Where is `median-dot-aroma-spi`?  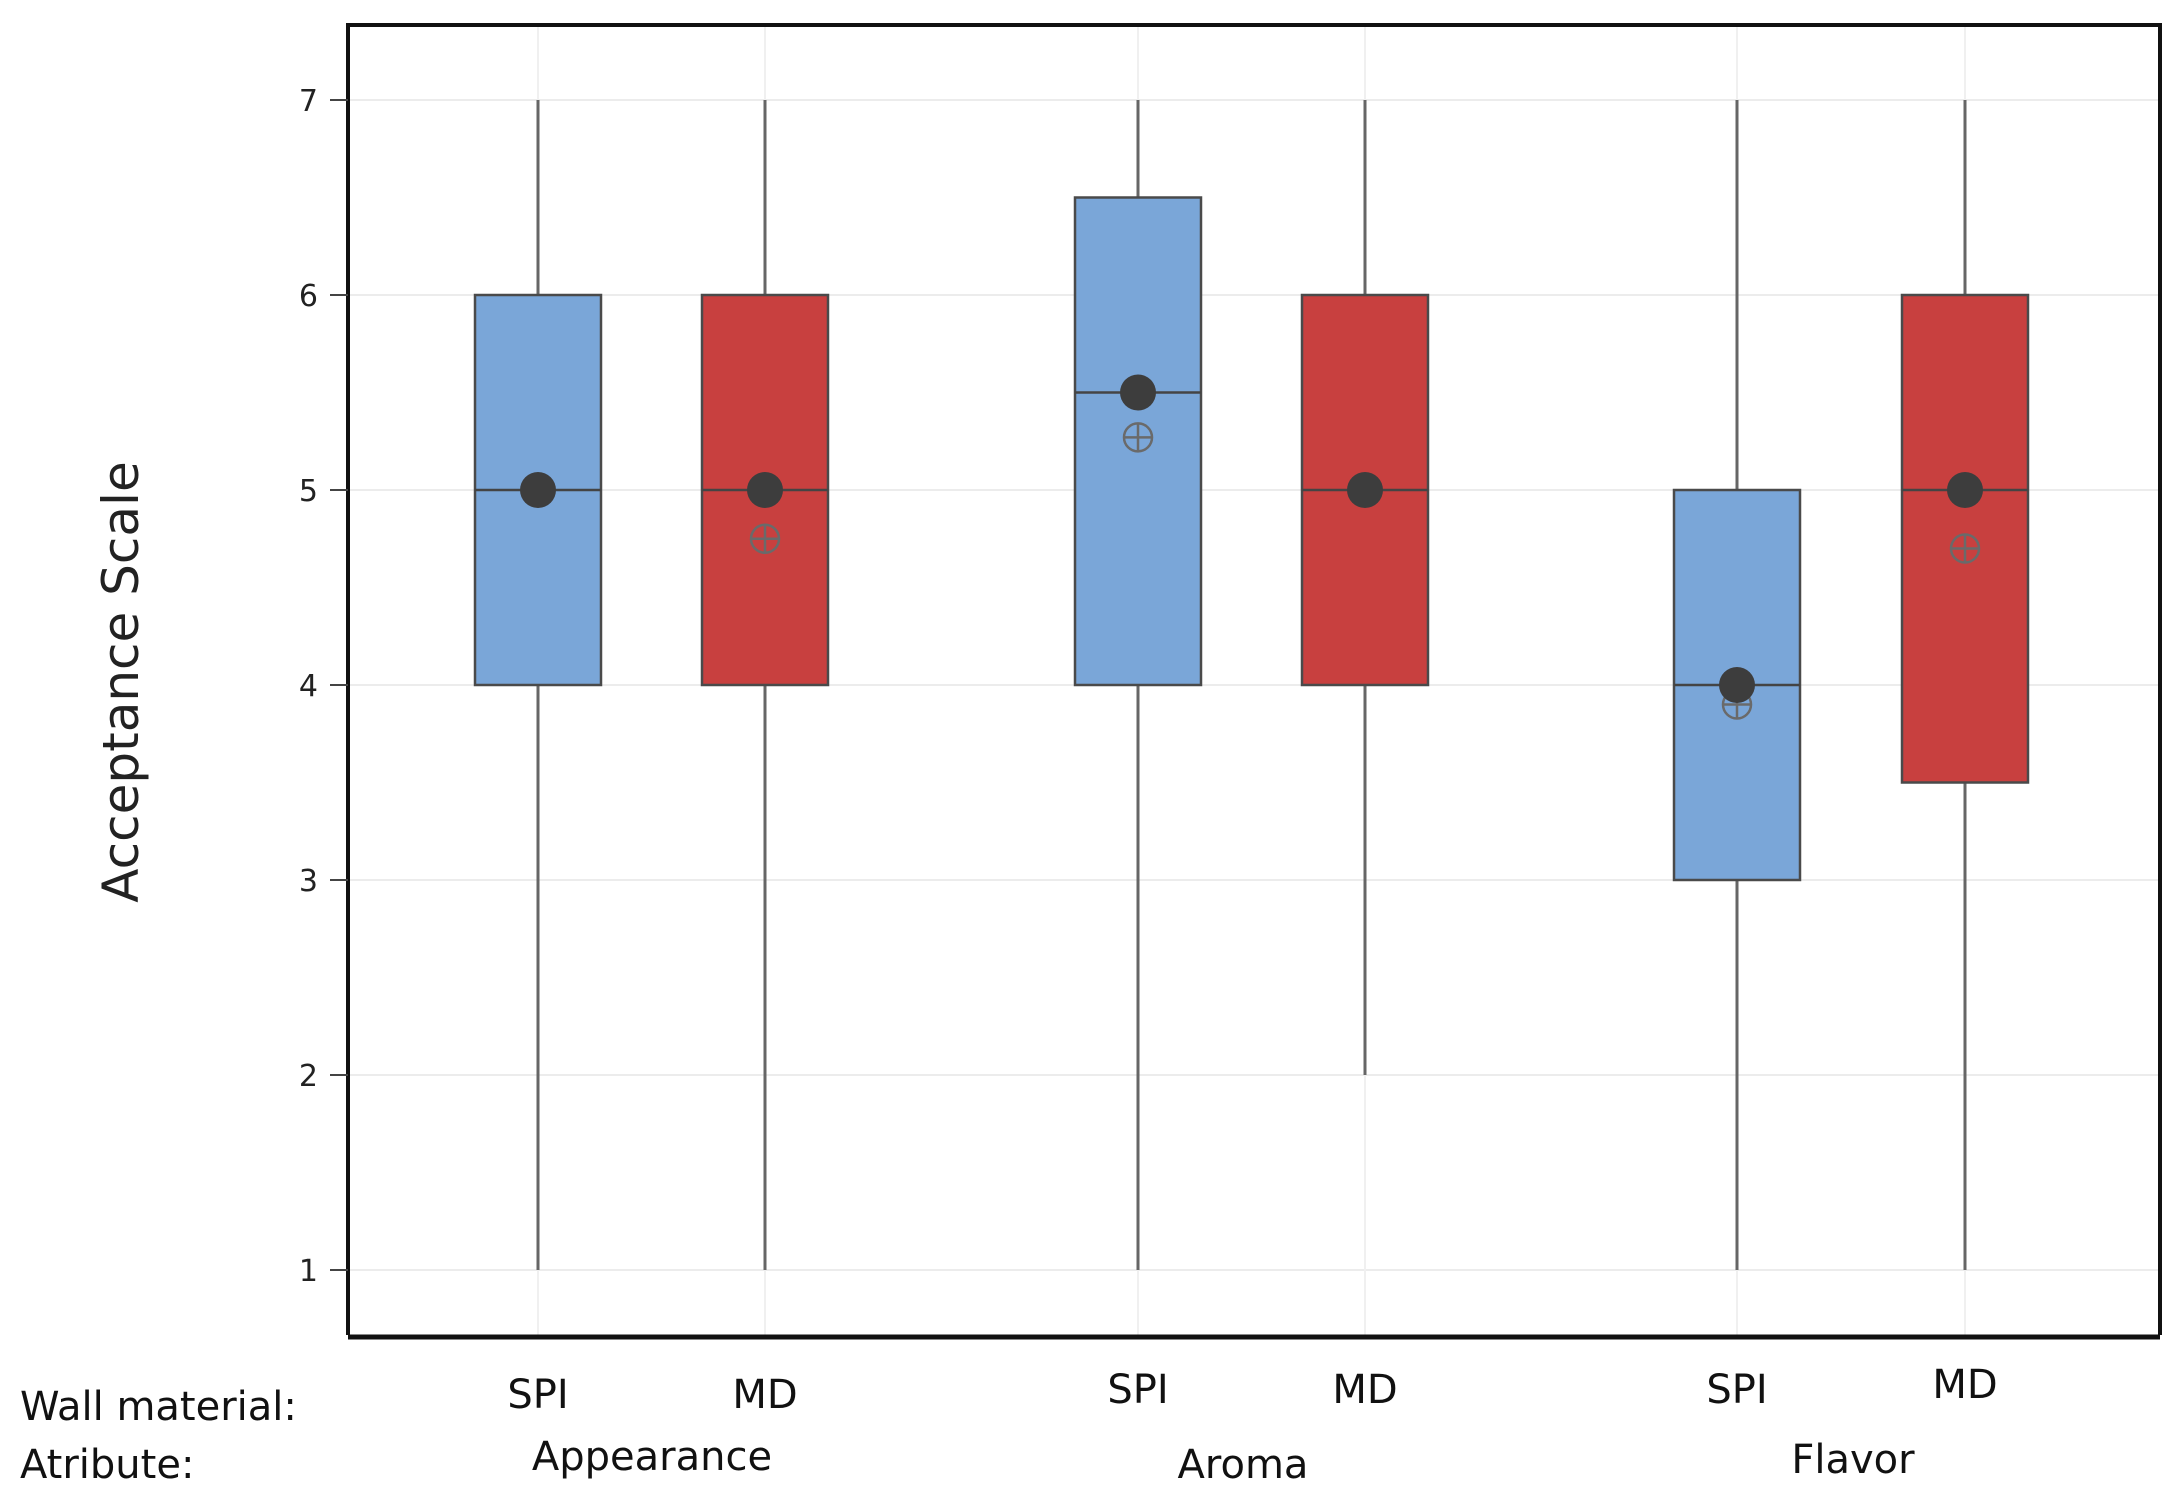 median-dot-aroma-spi is located at coordinates (1138, 392).